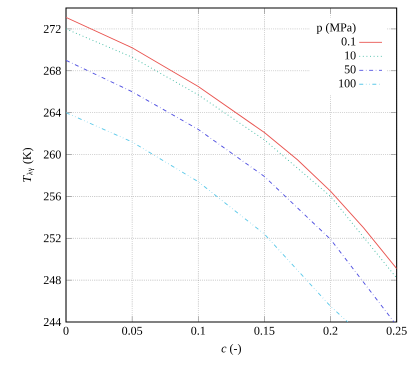 The height and width of the screenshot is (378, 412). Describe the element at coordinates (52, 238) in the screenshot. I see `y-tick-label: 252` at that location.